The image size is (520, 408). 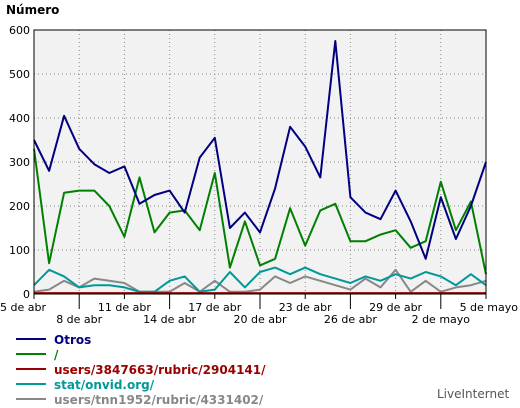 I want to click on legend-label-root: /, so click(x=56, y=355).